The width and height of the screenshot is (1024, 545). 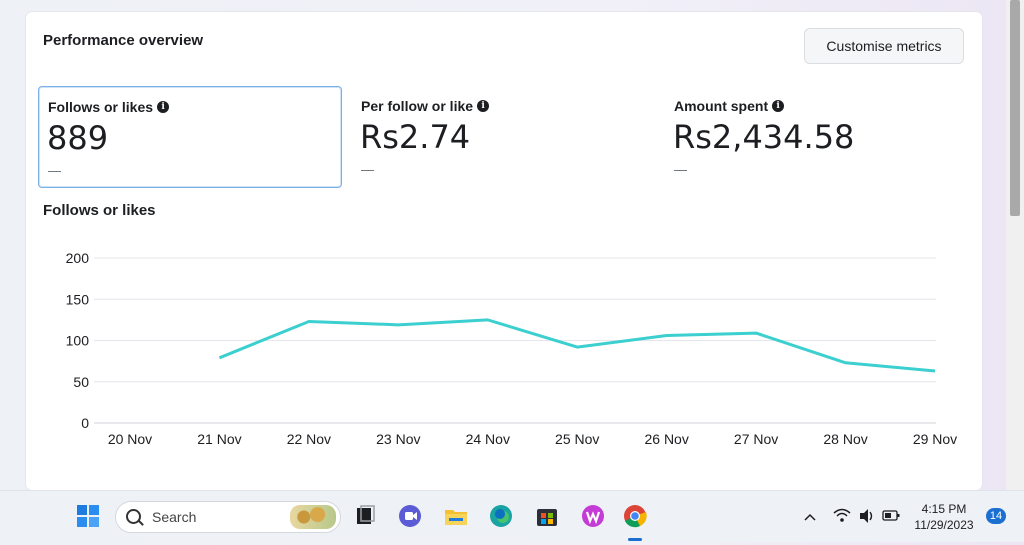 What do you see at coordinates (666, 439) in the screenshot?
I see `x-tick-label: 26 Nov` at bounding box center [666, 439].